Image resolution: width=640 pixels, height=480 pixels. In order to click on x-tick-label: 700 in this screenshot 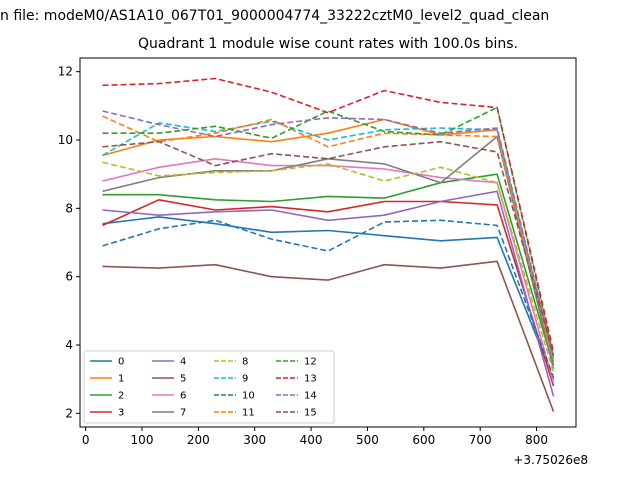, I will do `click(480, 440)`.